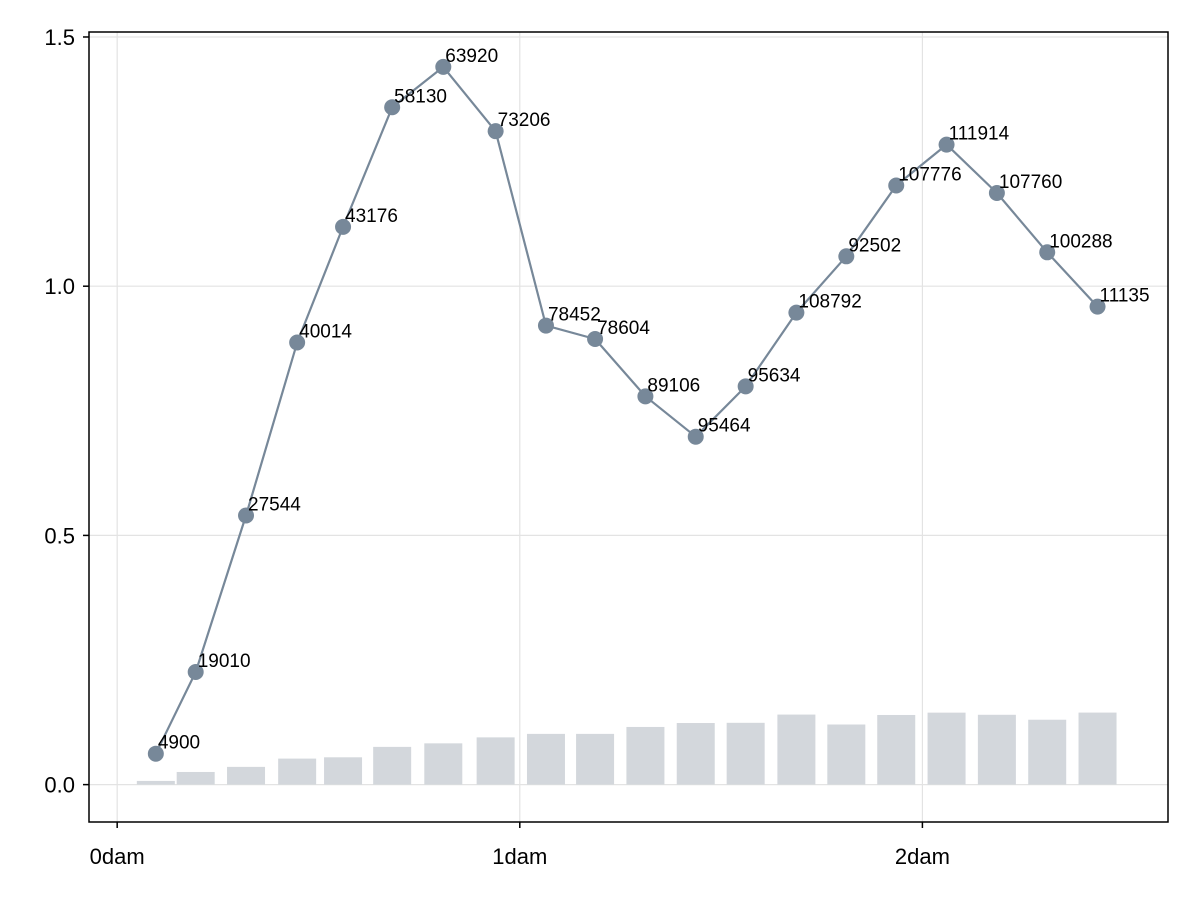 The image size is (1200, 900). Describe the element at coordinates (59, 286) in the screenshot. I see `y-tick-label: 1.0` at that location.